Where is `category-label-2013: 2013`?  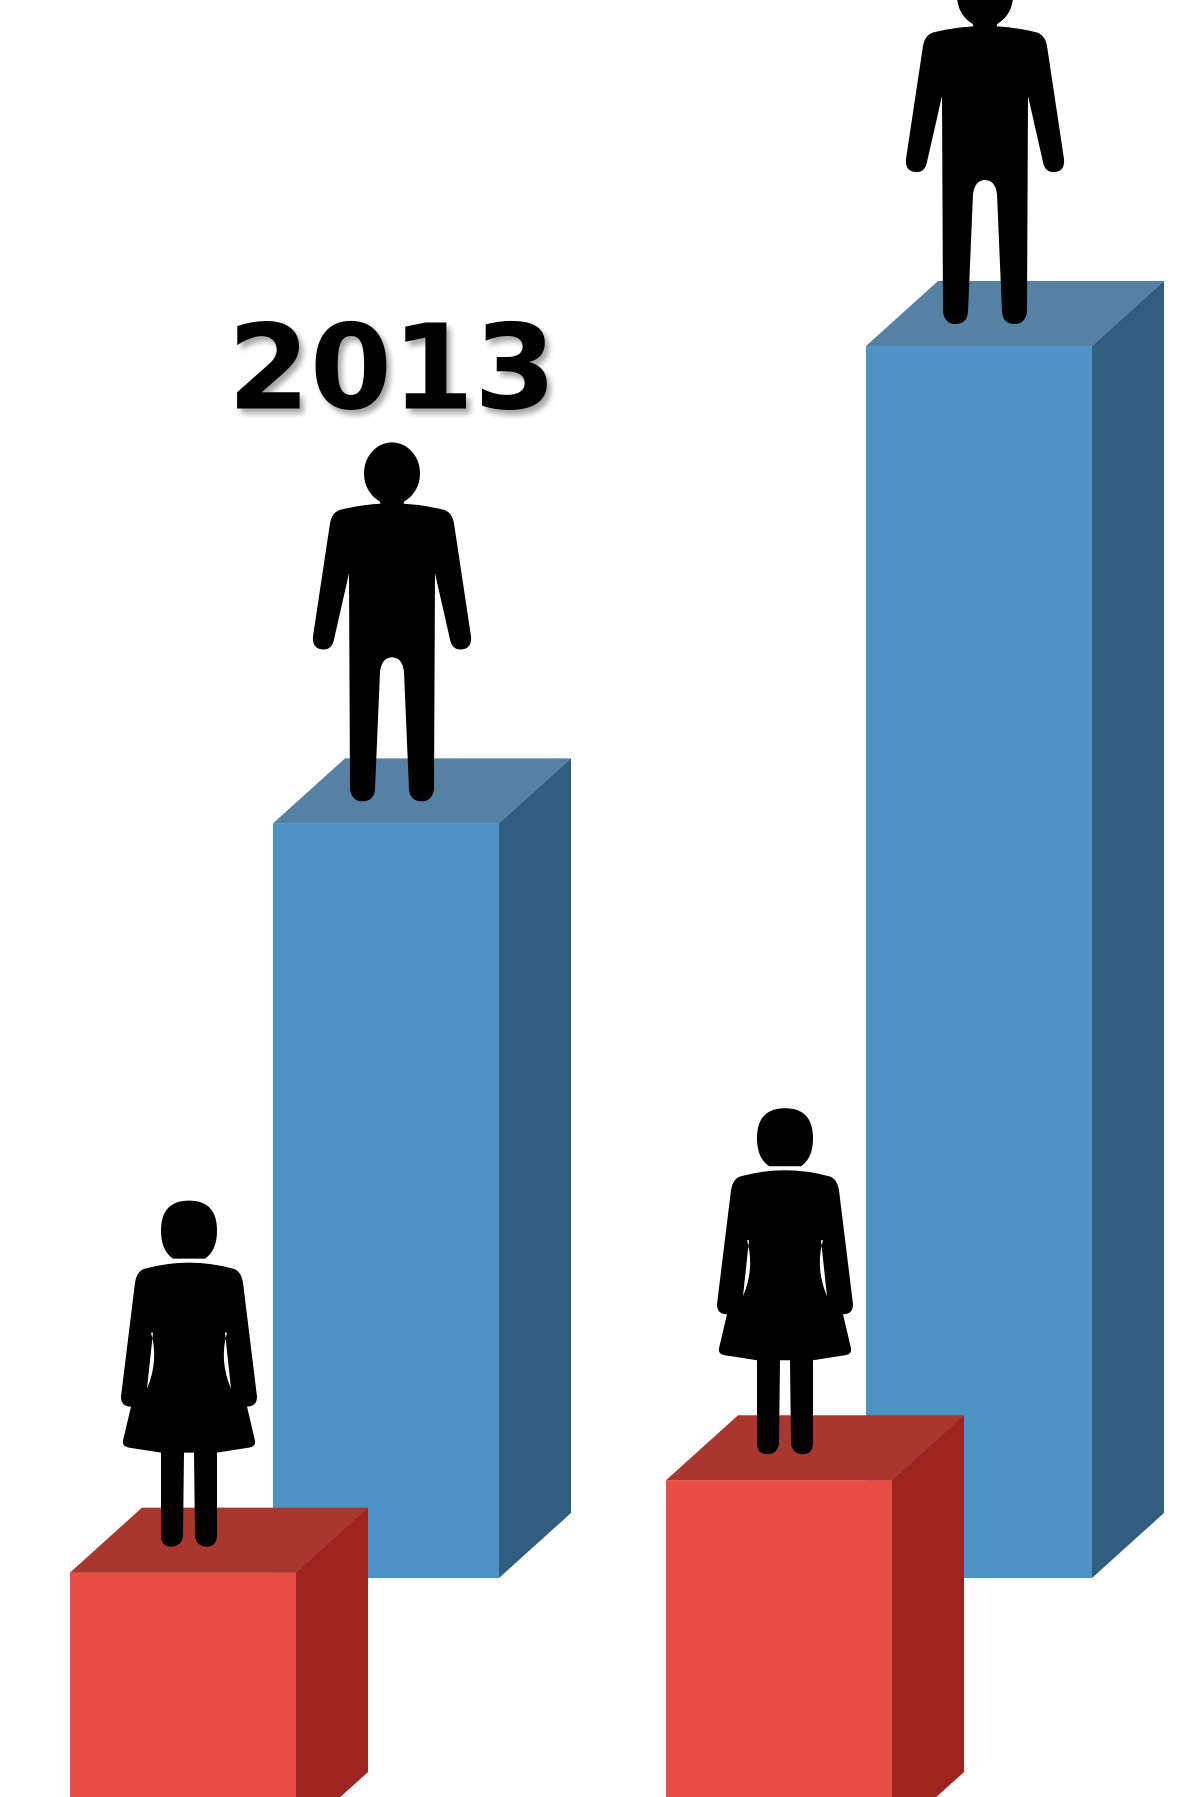 category-label-2013: 2013 is located at coordinates (392, 367).